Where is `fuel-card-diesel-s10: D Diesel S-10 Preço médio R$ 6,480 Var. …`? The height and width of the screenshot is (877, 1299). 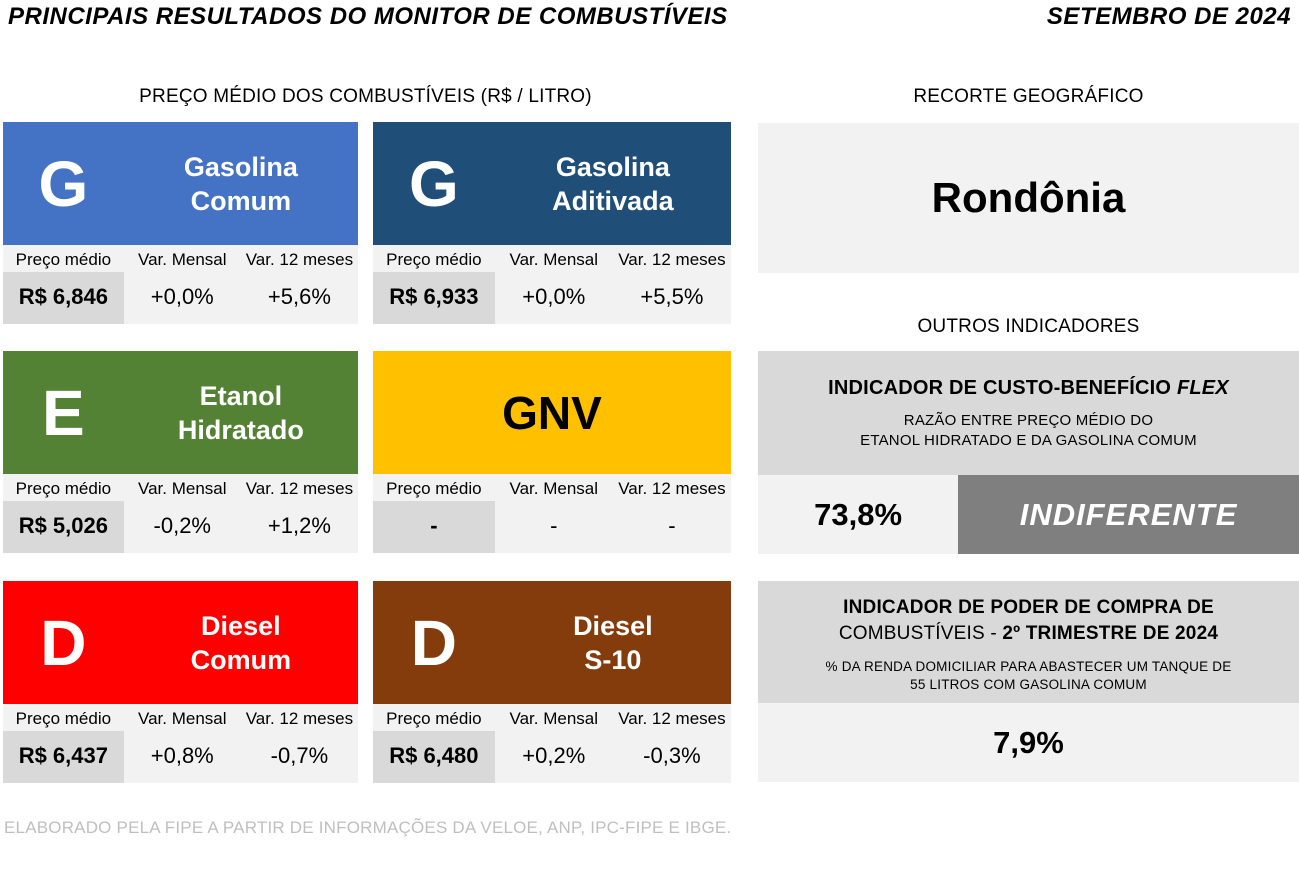
fuel-card-diesel-s10: D Diesel S-10 Preço médio R$ 6,480 Var. … is located at coordinates (552, 682).